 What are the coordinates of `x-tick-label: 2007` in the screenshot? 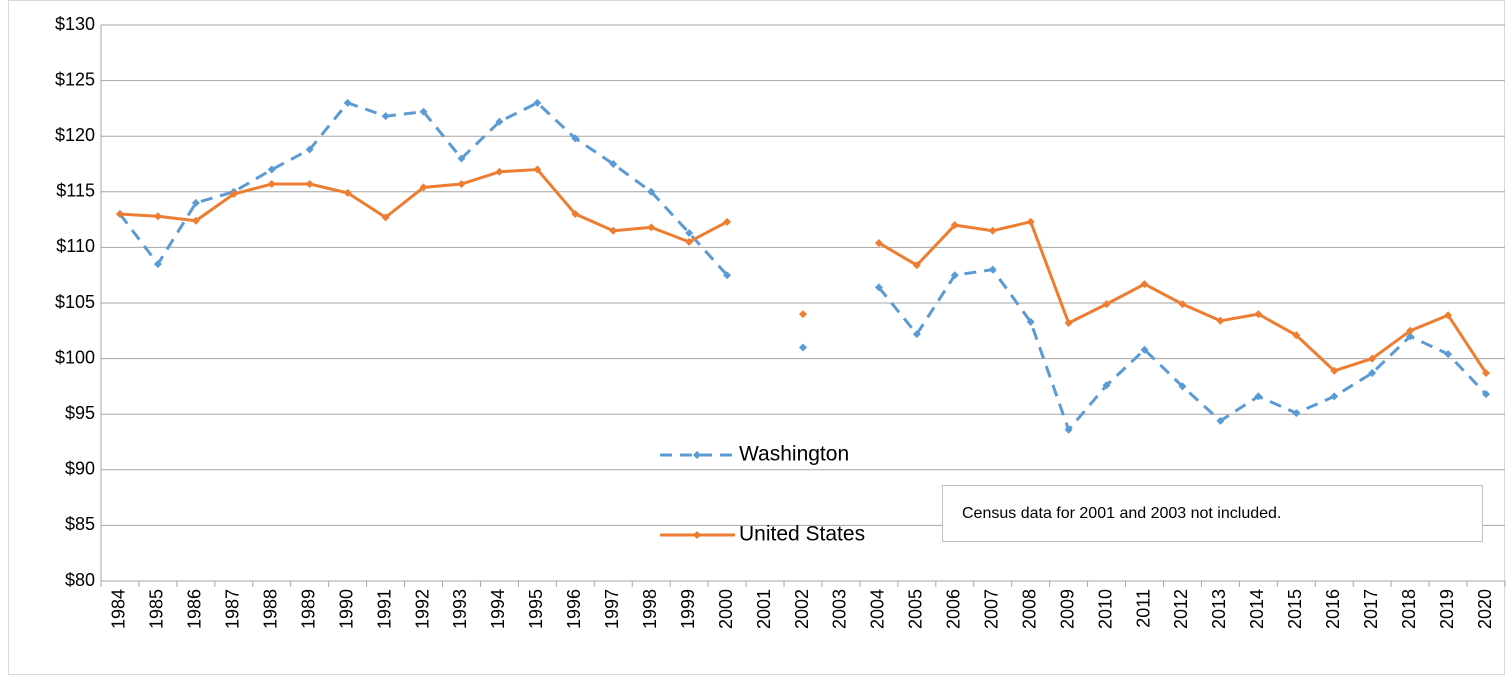 It's located at (991, 609).